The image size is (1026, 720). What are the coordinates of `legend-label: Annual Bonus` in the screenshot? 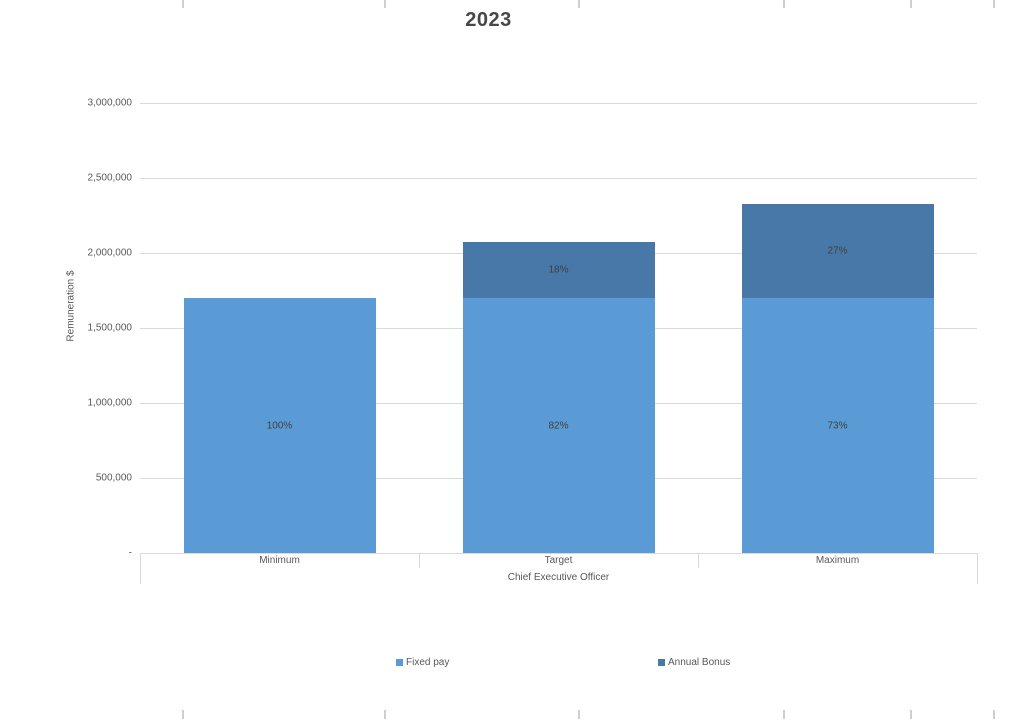 It's located at (699, 662).